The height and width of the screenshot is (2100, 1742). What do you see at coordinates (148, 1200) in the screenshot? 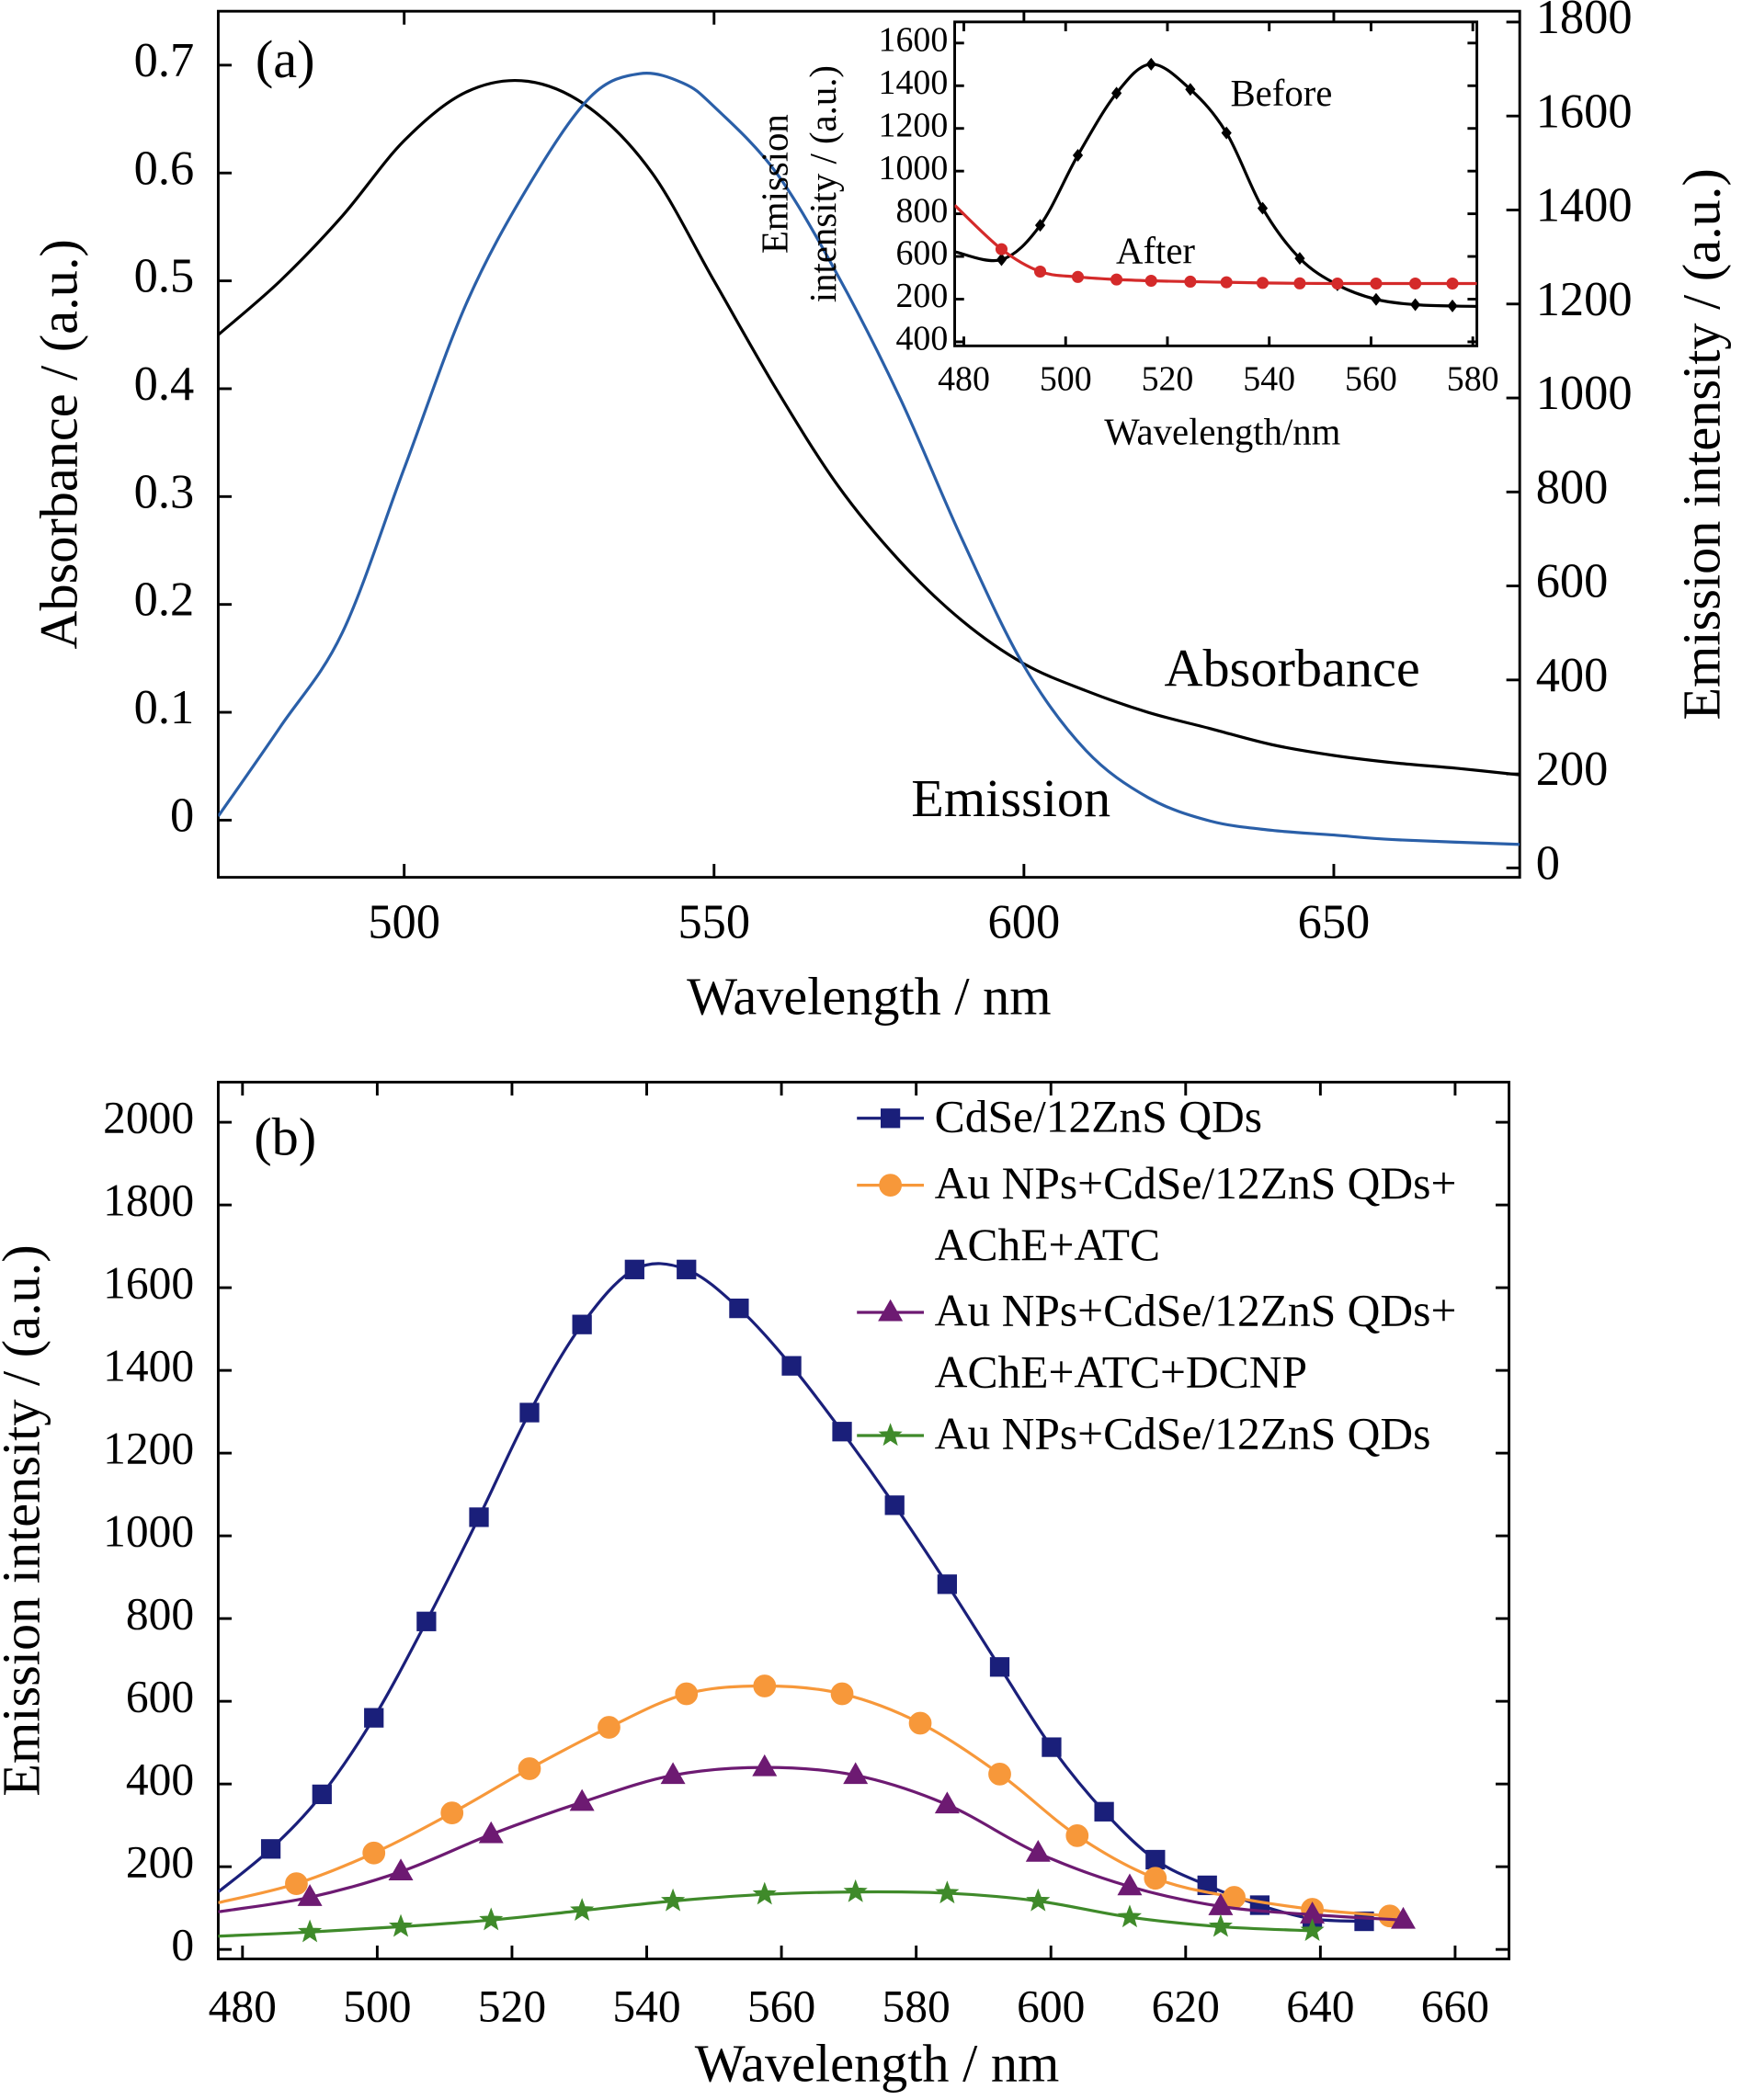
I see `y-tick-label: 1800` at bounding box center [148, 1200].